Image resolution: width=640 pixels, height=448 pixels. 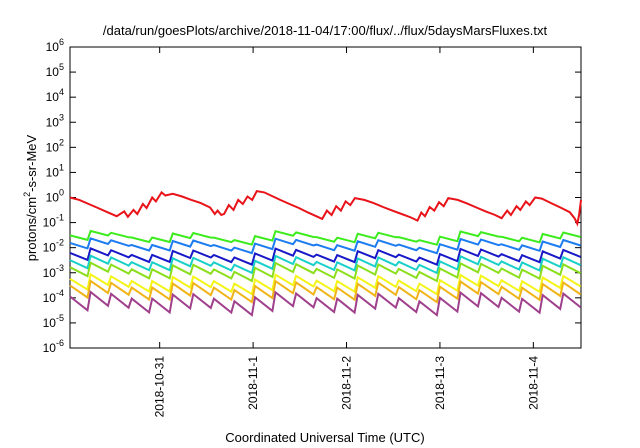 I want to click on y-tick-exp: -2, so click(x=60, y=243).